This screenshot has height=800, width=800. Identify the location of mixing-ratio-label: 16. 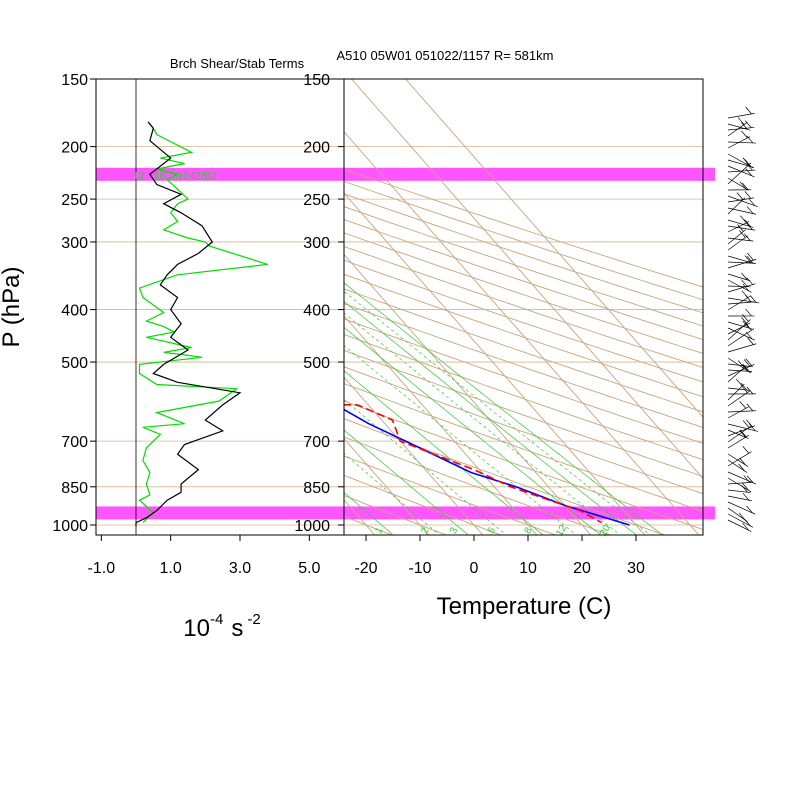
(159, 176).